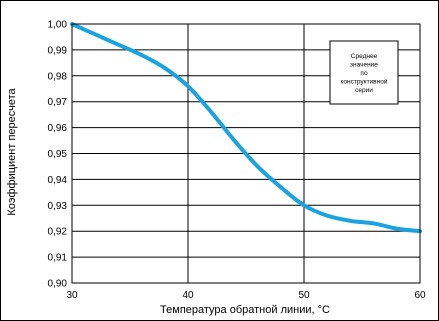 Image resolution: width=439 pixels, height=321 pixels. I want to click on y-tick-label: 0,98, so click(58, 76).